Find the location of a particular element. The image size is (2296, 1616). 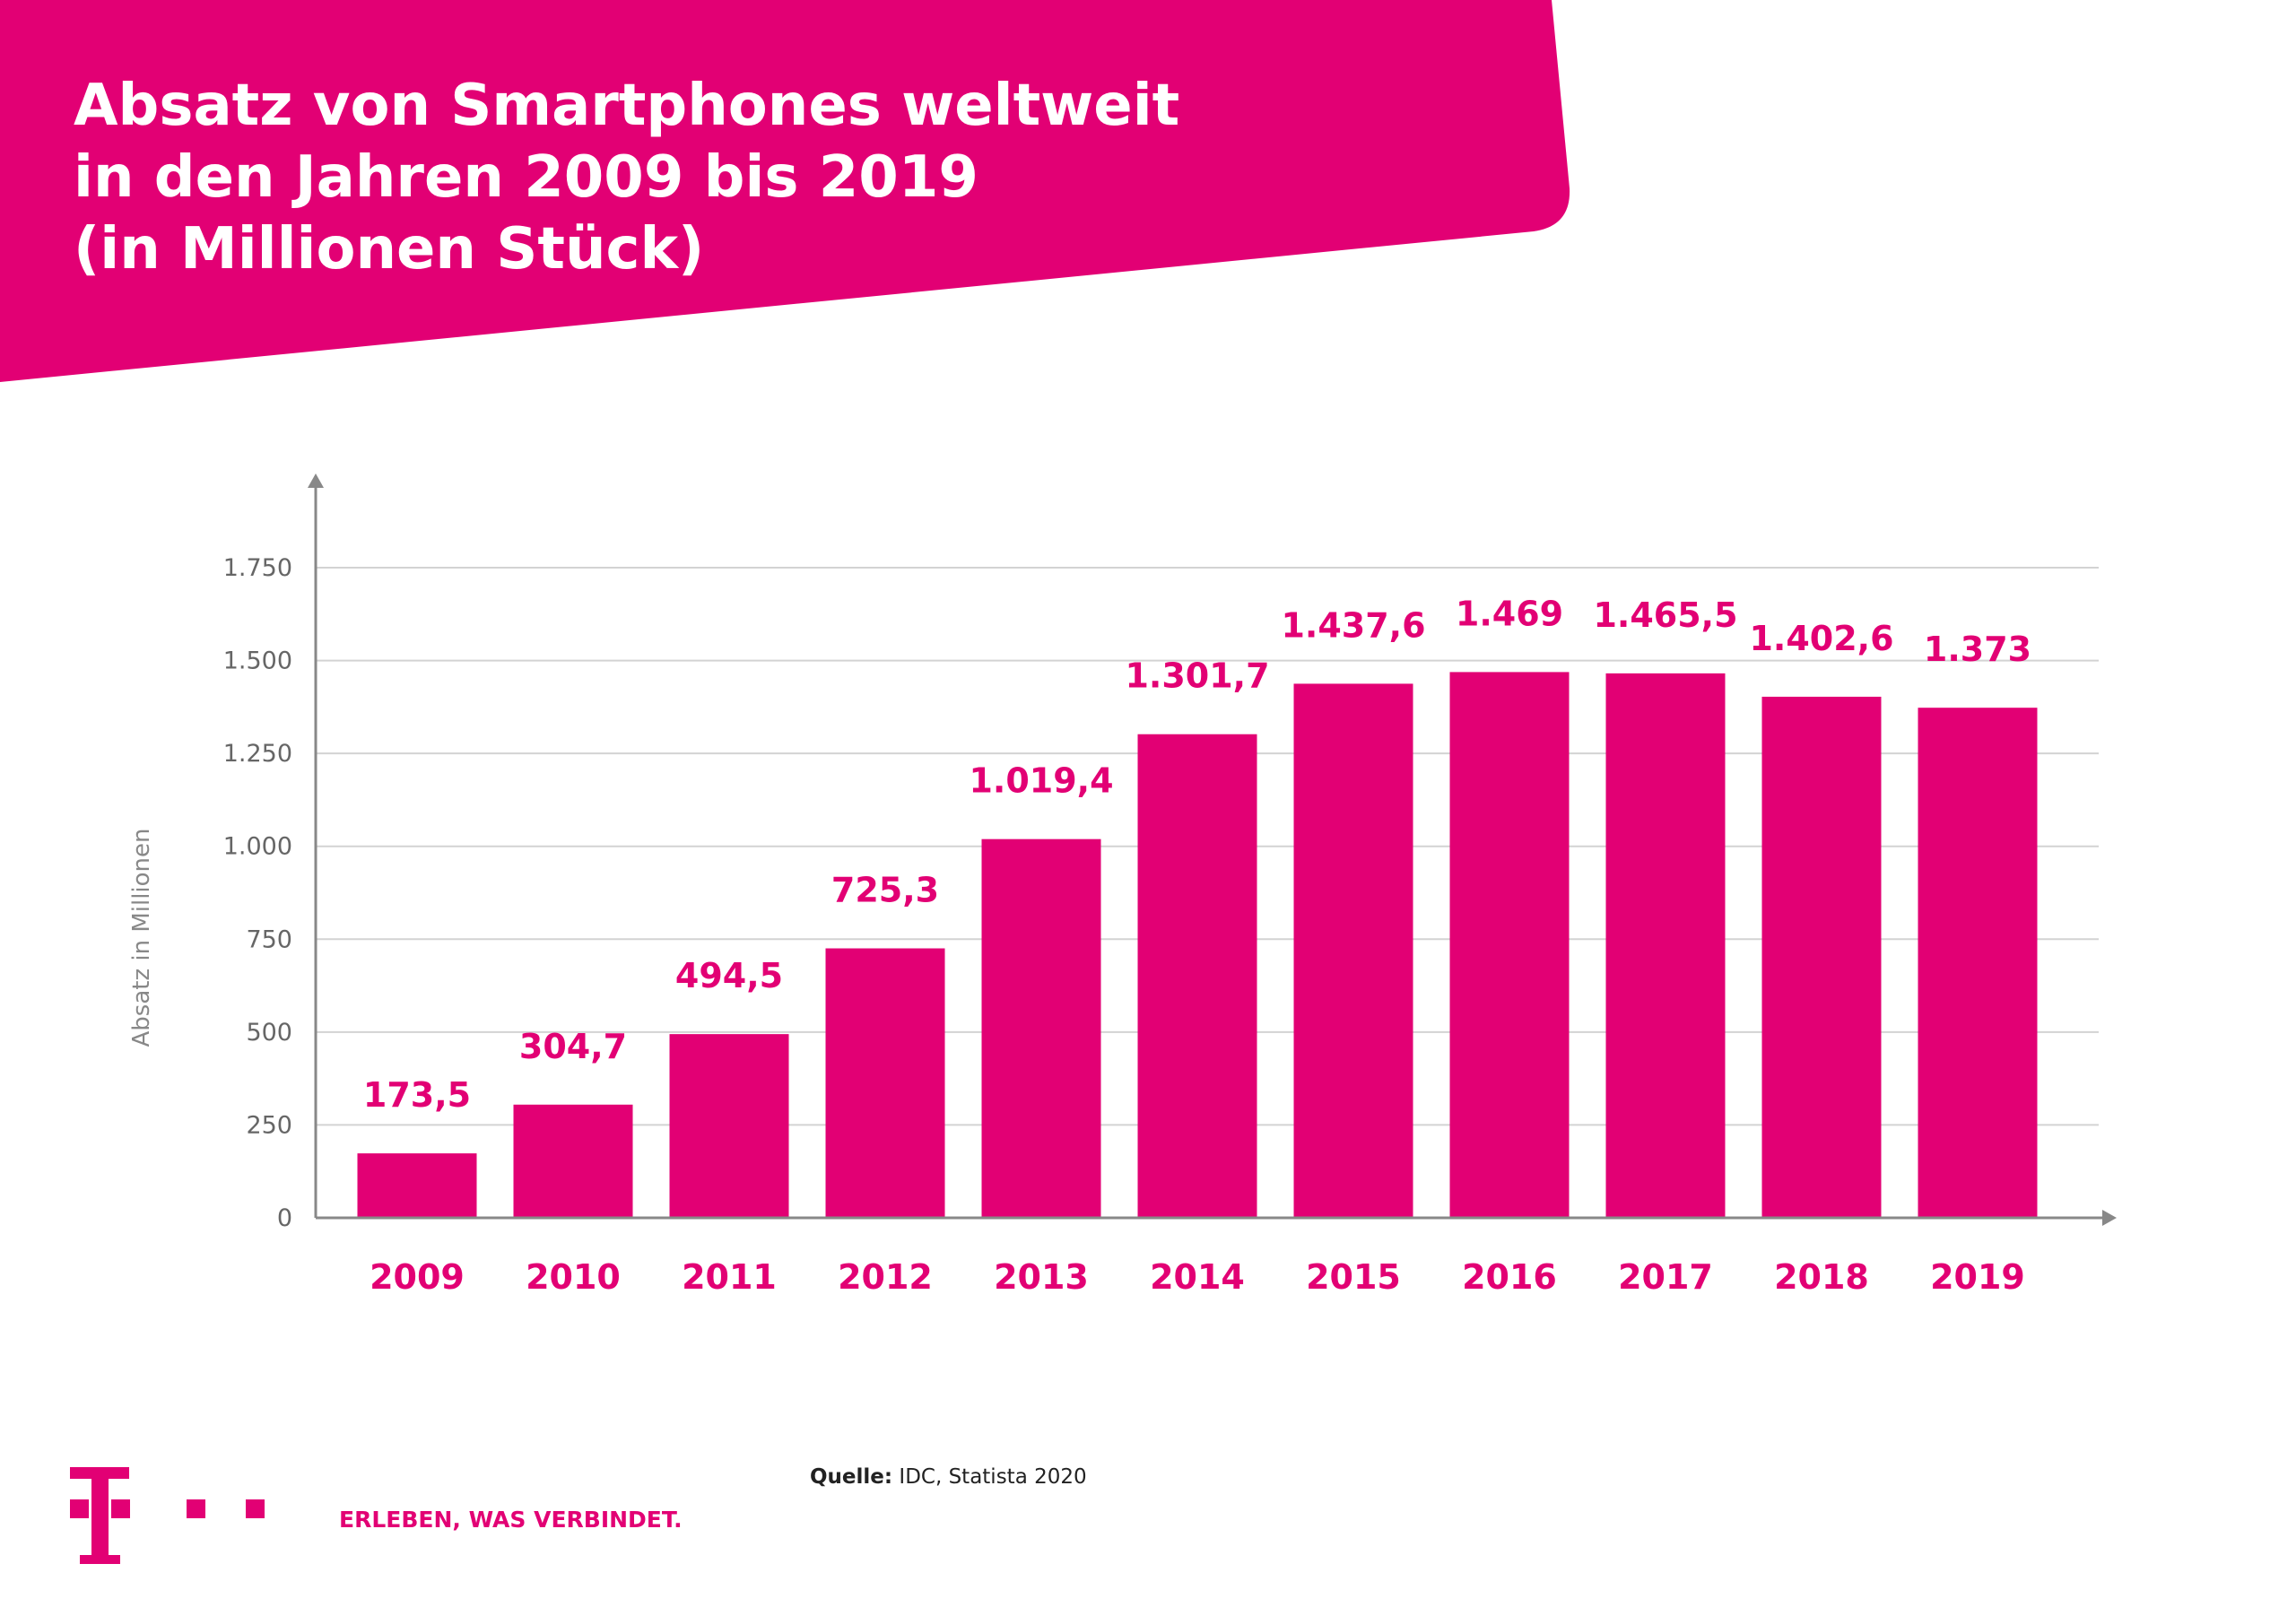

value-label: 1.465,5 is located at coordinates (1665, 615).